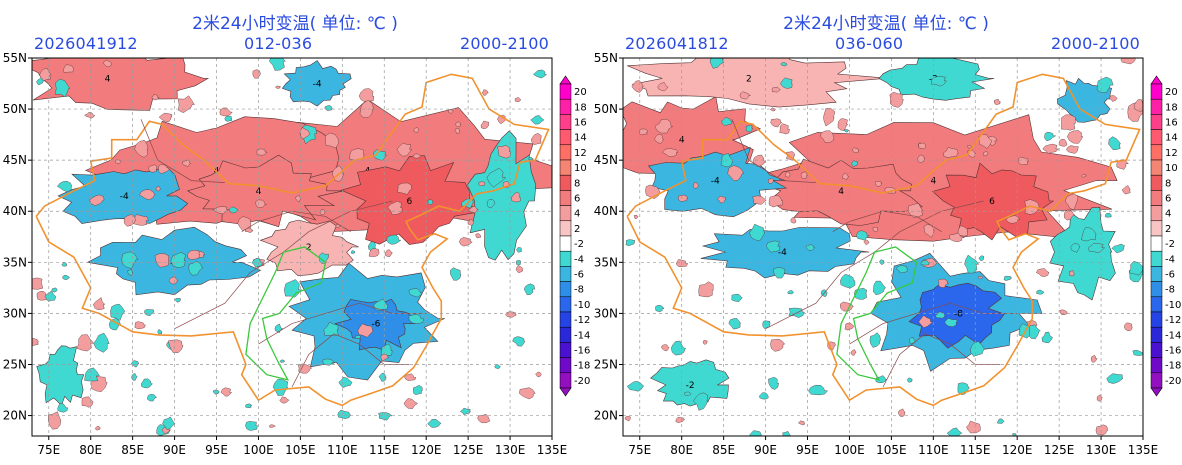 Image resolution: width=1182 pixels, height=465 pixels. What do you see at coordinates (15, 416) in the screenshot?
I see `y-tick-label: 20N` at bounding box center [15, 416].